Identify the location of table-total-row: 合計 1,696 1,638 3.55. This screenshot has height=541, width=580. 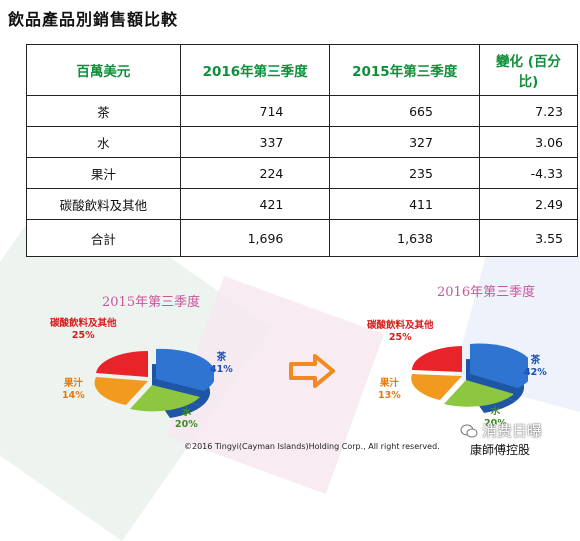
(302, 238).